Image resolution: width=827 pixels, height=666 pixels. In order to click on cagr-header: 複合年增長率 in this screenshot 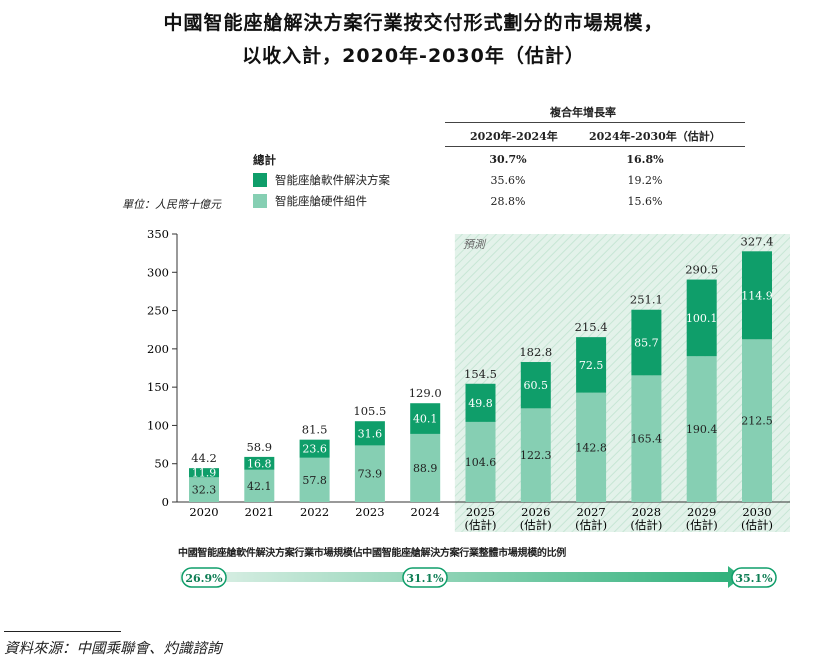, I will do `click(583, 112)`.